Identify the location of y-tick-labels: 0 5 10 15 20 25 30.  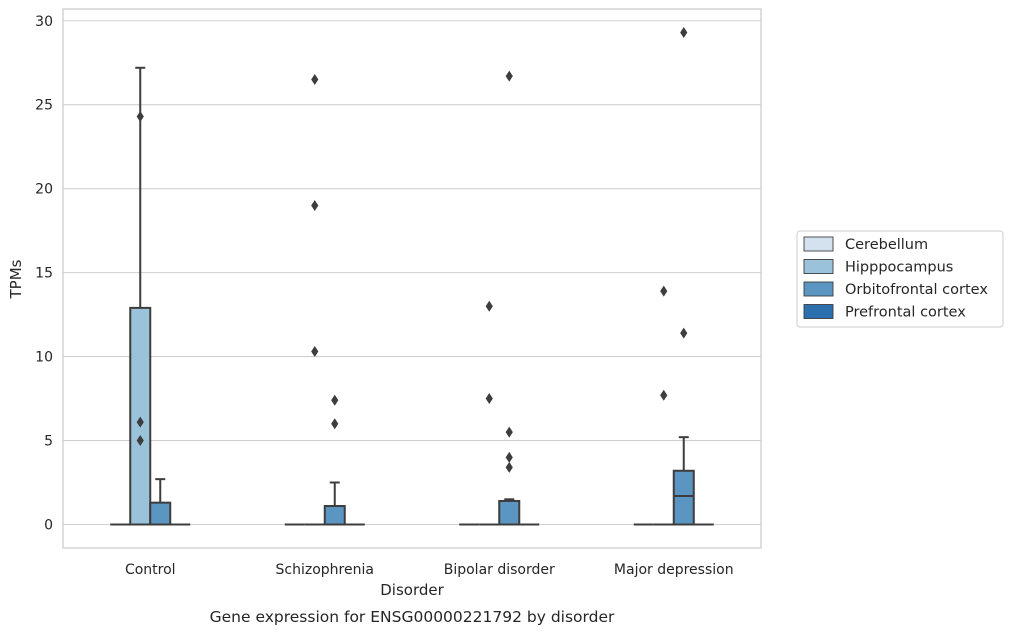
(44, 274).